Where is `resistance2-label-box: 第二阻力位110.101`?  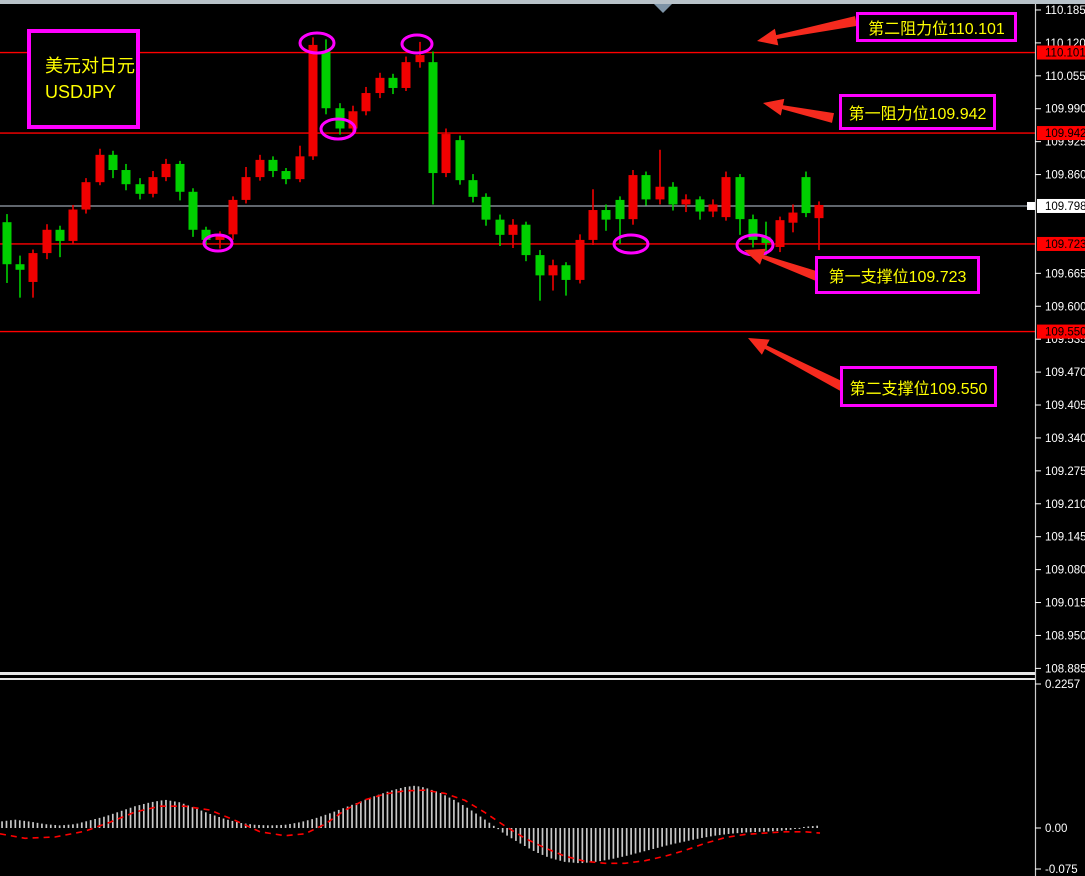 resistance2-label-box: 第二阻力位110.101 is located at coordinates (936, 27).